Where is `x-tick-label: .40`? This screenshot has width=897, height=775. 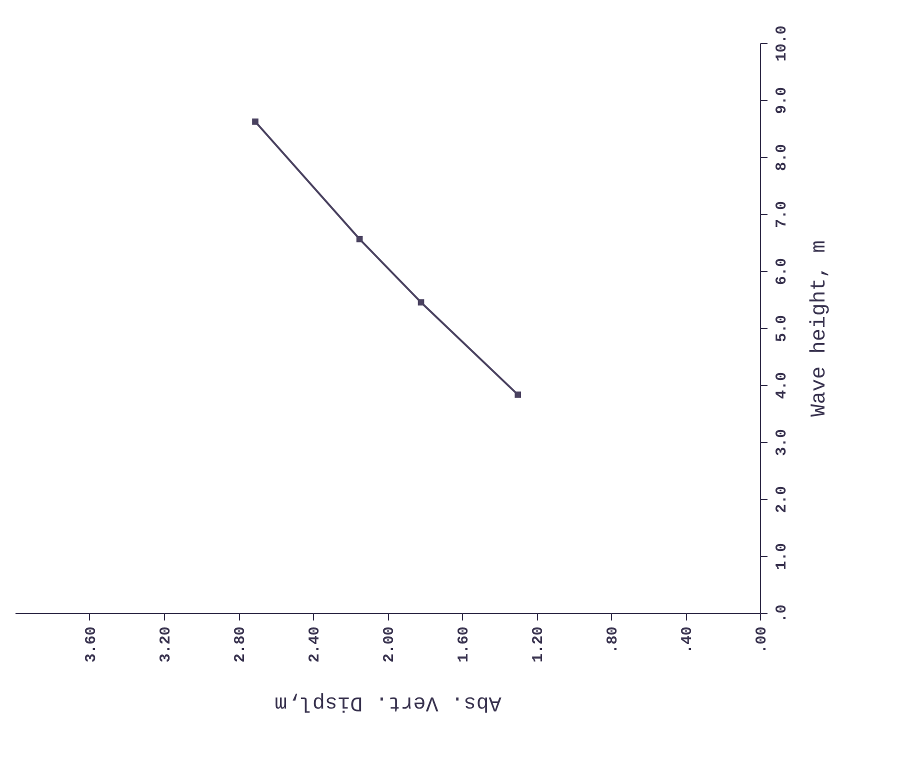
x-tick-label: .40 is located at coordinates (687, 640).